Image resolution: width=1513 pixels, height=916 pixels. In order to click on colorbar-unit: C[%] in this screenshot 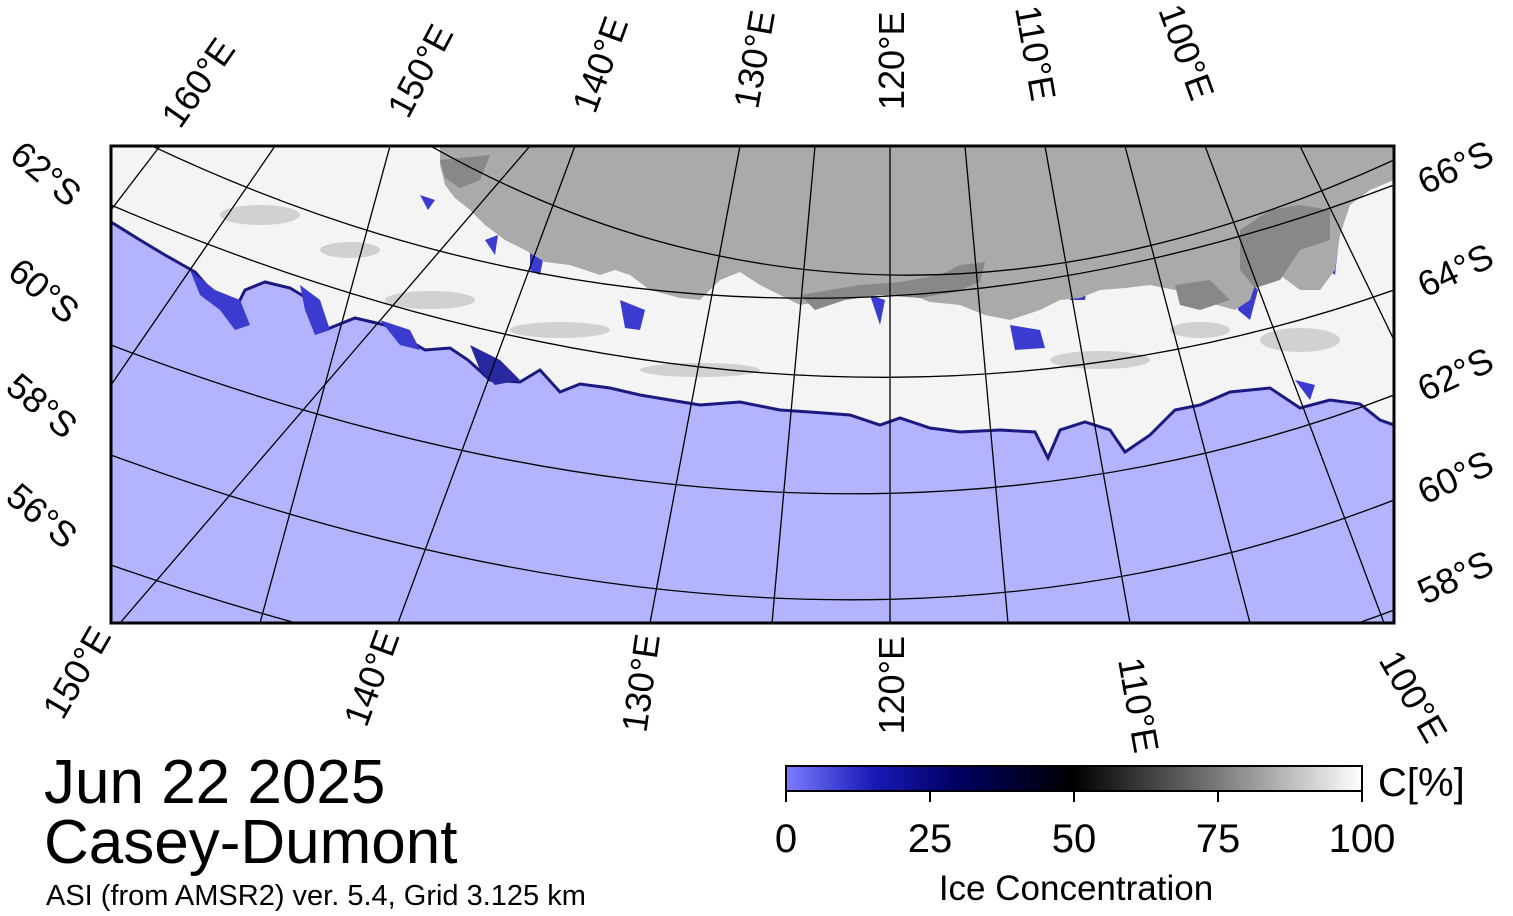, I will do `click(1421, 783)`.